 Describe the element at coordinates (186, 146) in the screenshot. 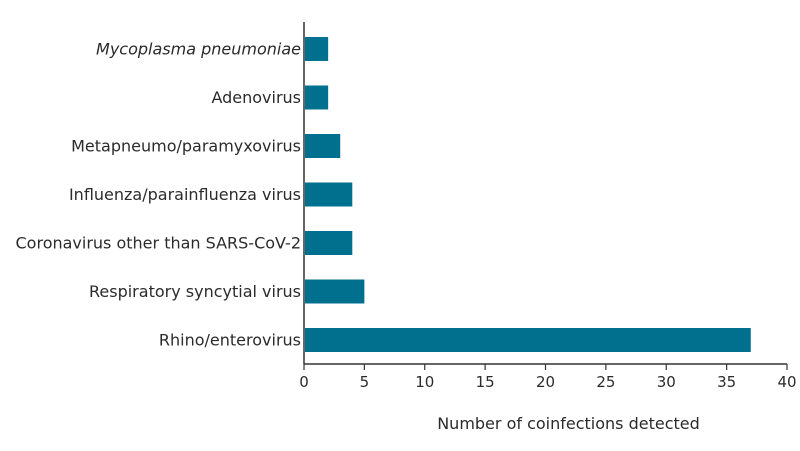

I see `category-label-metapneumo-paramyxovirus: Metapneumo/paramyxovirus` at that location.